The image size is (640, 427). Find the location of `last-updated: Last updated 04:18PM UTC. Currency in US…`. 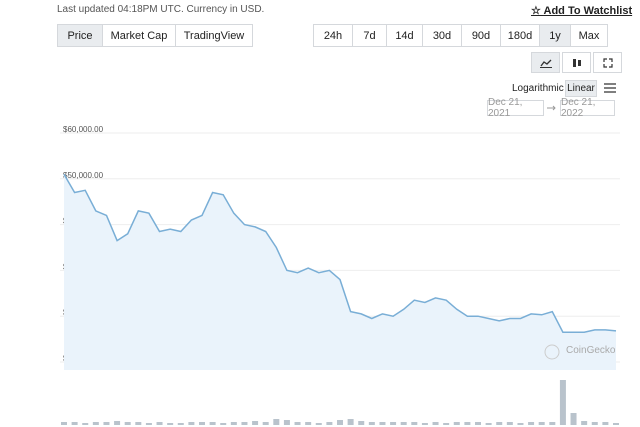

last-updated: Last updated 04:18PM UTC. Currency in US… is located at coordinates (161, 9).